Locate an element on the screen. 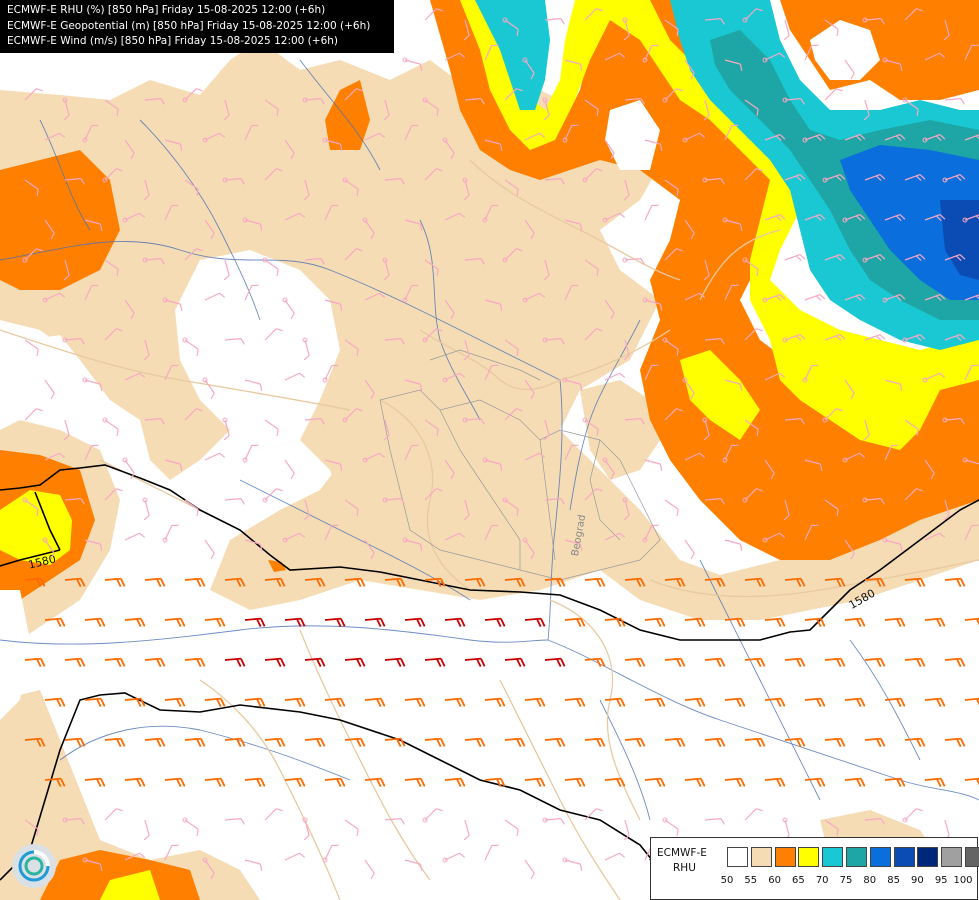 Image resolution: width=979 pixels, height=900 pixels. colorbar-tick-label: 90 is located at coordinates (917, 880).